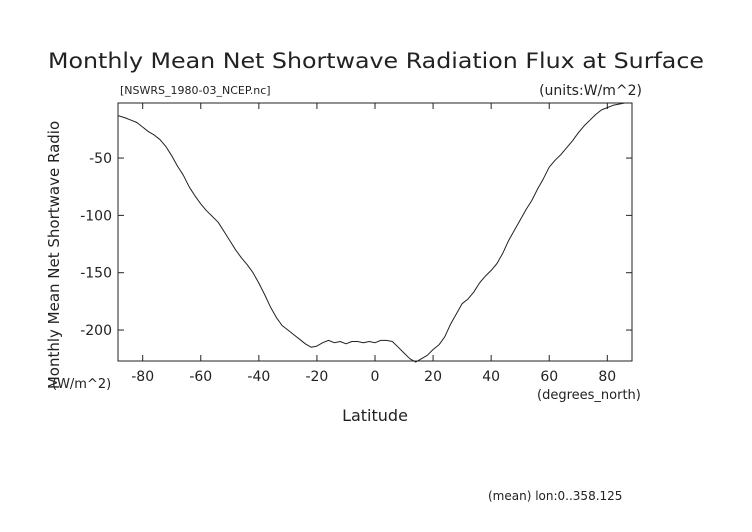 The height and width of the screenshot is (532, 752). I want to click on x-tick-label: 80, so click(607, 377).